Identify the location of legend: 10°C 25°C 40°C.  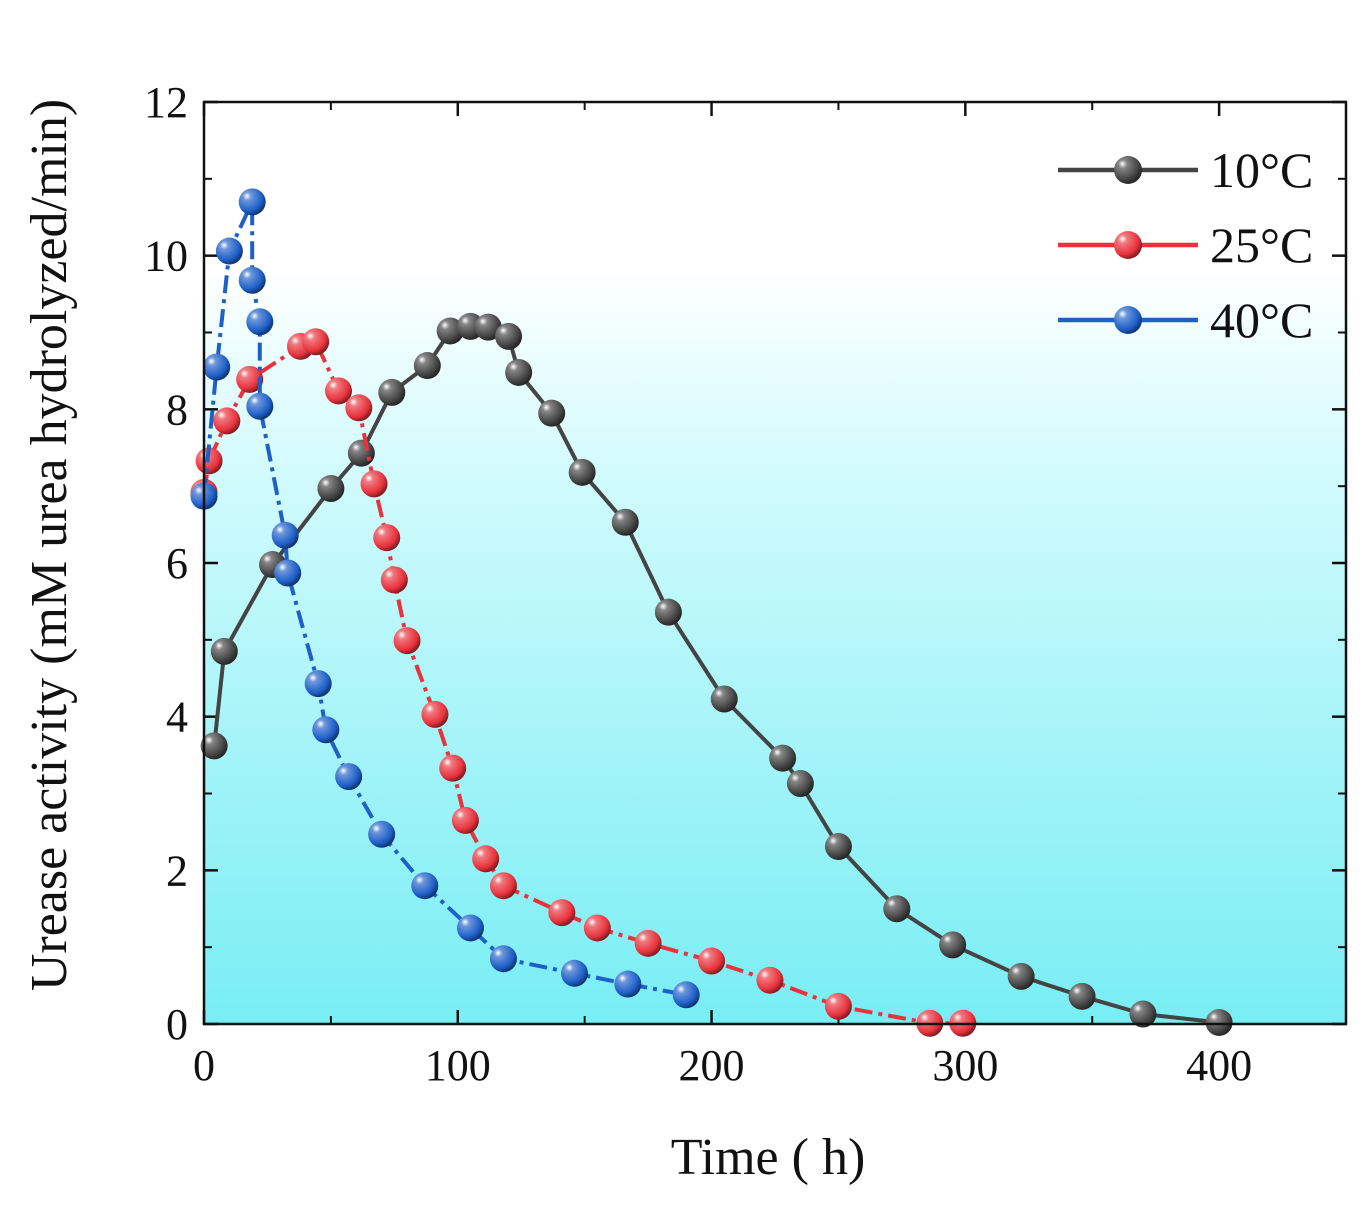
(1185, 245).